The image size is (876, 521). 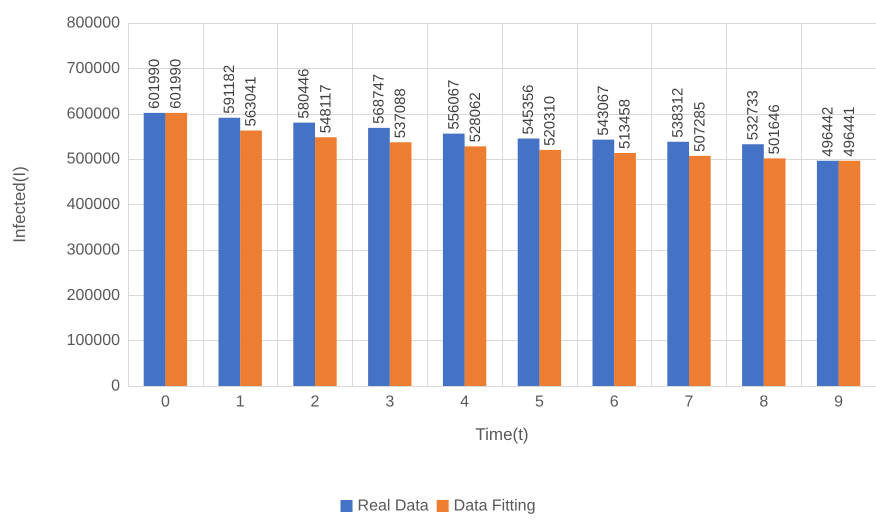 What do you see at coordinates (614, 402) in the screenshot?
I see `x-tick-label: 6` at bounding box center [614, 402].